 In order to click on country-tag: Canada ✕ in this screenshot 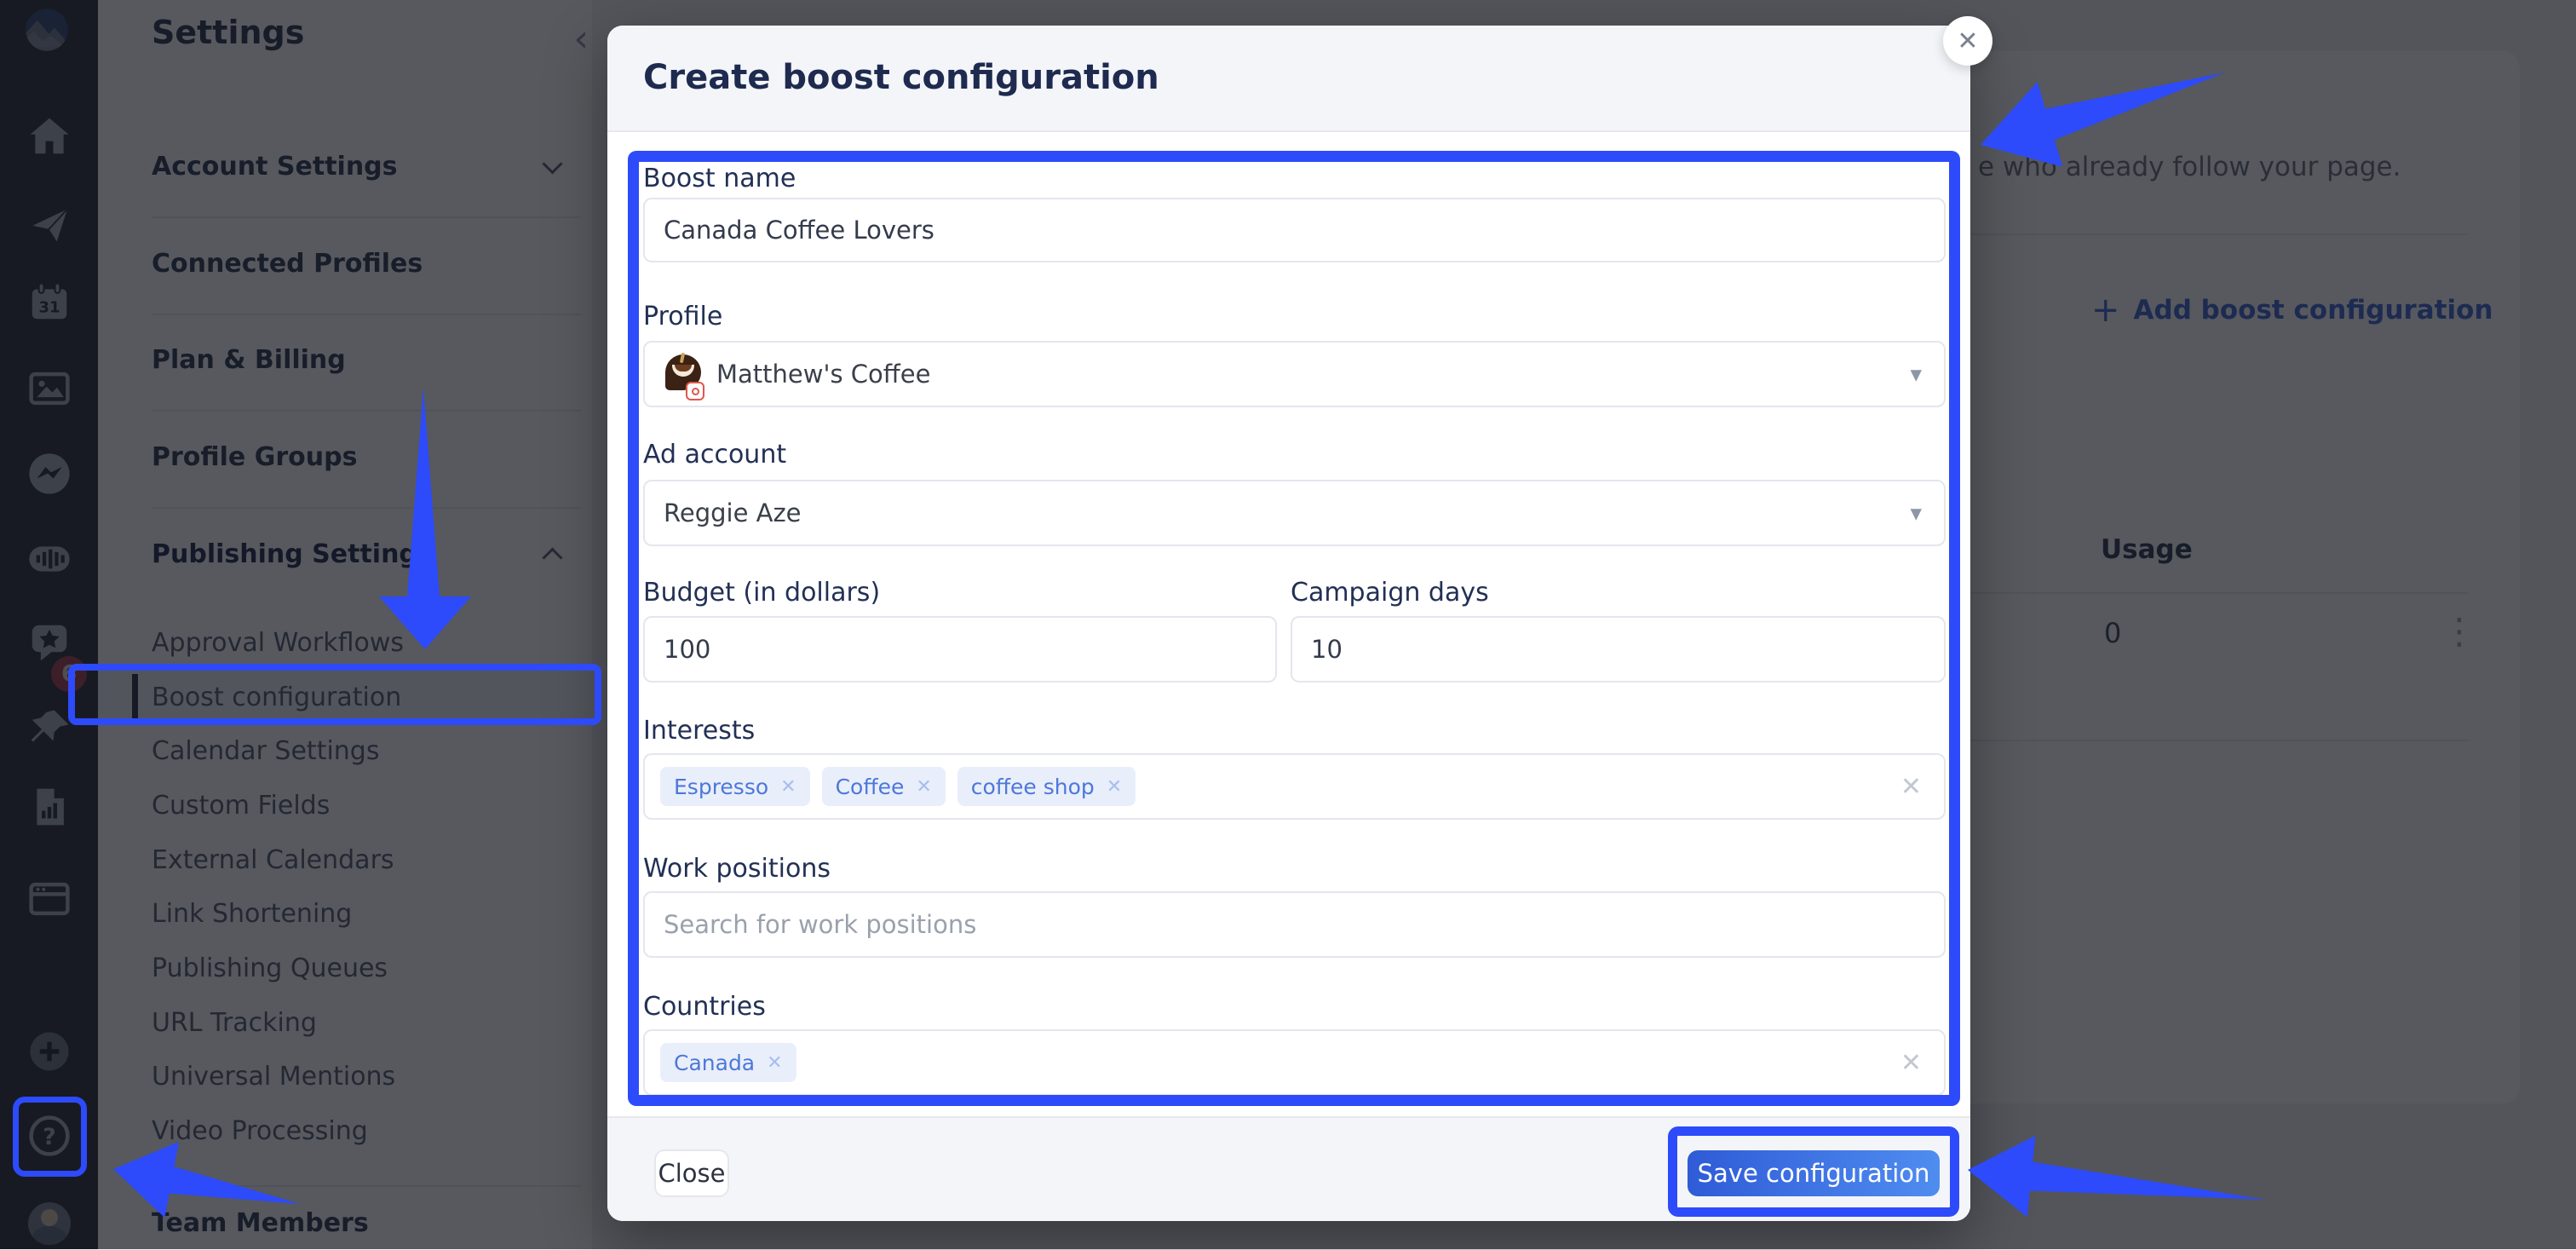, I will do `click(728, 1062)`.